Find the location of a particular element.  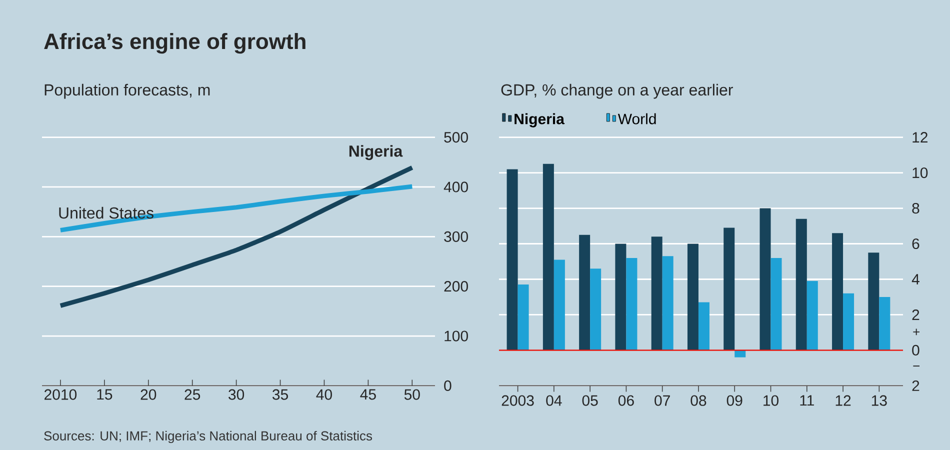

source-note: Sources: UN; IMF; Nigeria’s National Bureau of Statistics is located at coordinates (208, 437).